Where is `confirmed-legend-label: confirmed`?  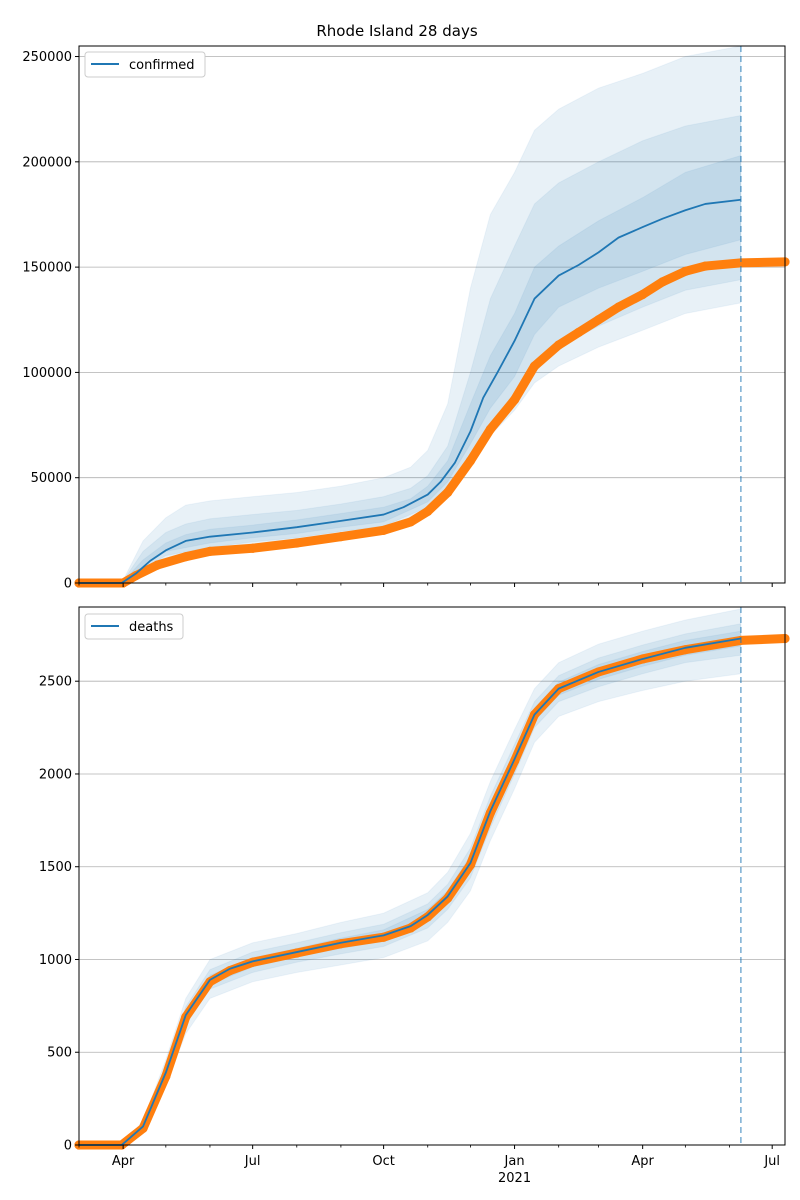 confirmed-legend-label: confirmed is located at coordinates (162, 65).